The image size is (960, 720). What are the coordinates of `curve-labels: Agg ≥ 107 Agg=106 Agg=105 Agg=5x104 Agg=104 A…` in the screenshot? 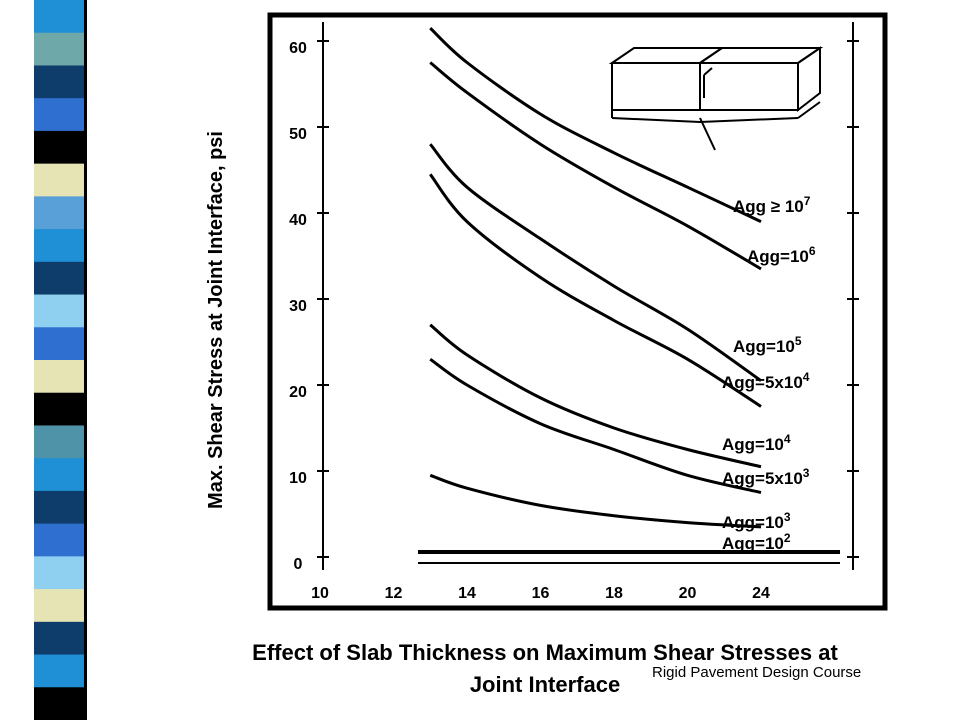 It's located at (769, 373).